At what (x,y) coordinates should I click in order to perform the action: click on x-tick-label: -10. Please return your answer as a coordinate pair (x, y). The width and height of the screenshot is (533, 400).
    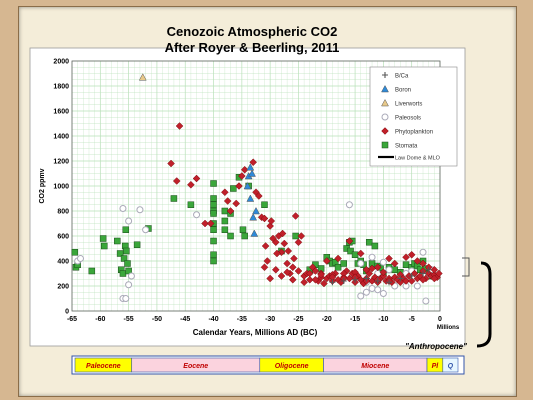
    Looking at the image, I should click on (383, 319).